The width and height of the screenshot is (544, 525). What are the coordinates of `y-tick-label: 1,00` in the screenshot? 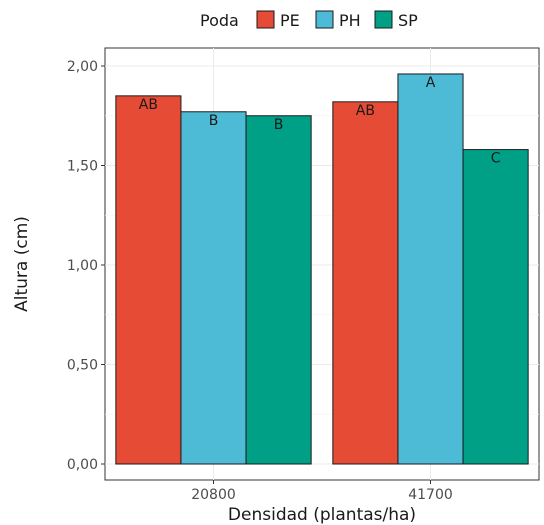 It's located at (82, 266).